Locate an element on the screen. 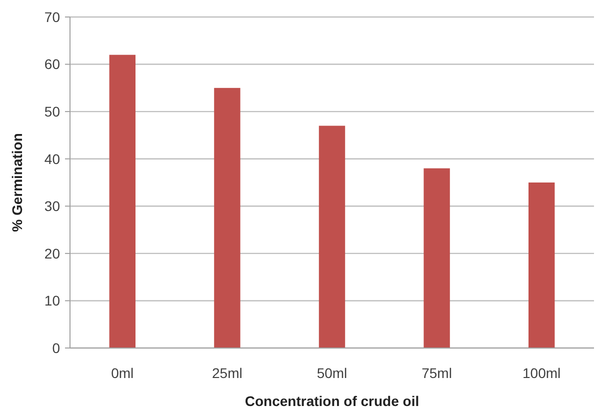  y-tick-label: 60 is located at coordinates (52, 64).